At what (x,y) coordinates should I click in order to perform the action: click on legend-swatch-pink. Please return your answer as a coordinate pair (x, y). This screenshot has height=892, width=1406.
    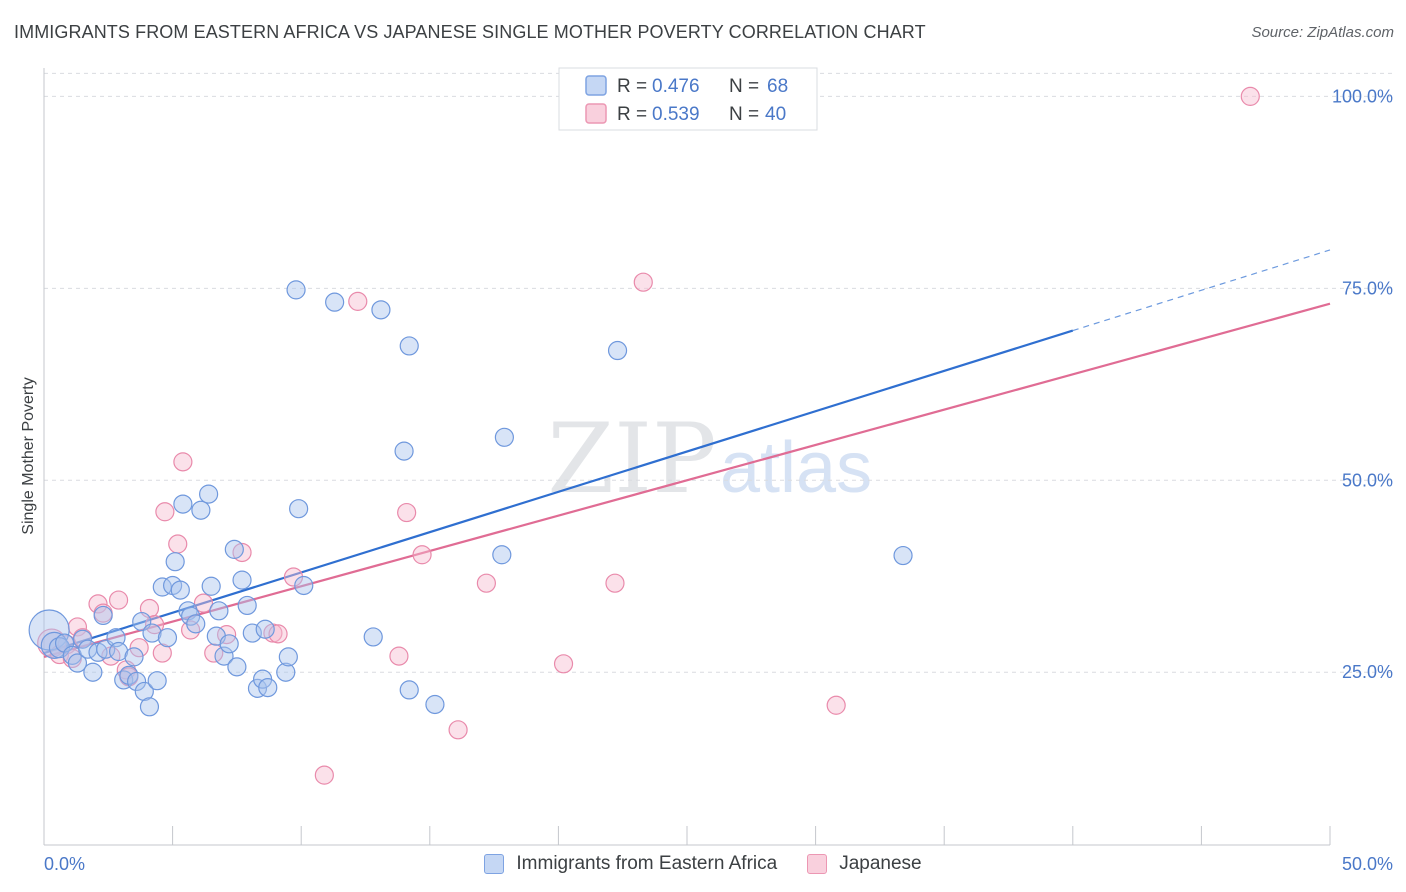
    Looking at the image, I should click on (596, 113).